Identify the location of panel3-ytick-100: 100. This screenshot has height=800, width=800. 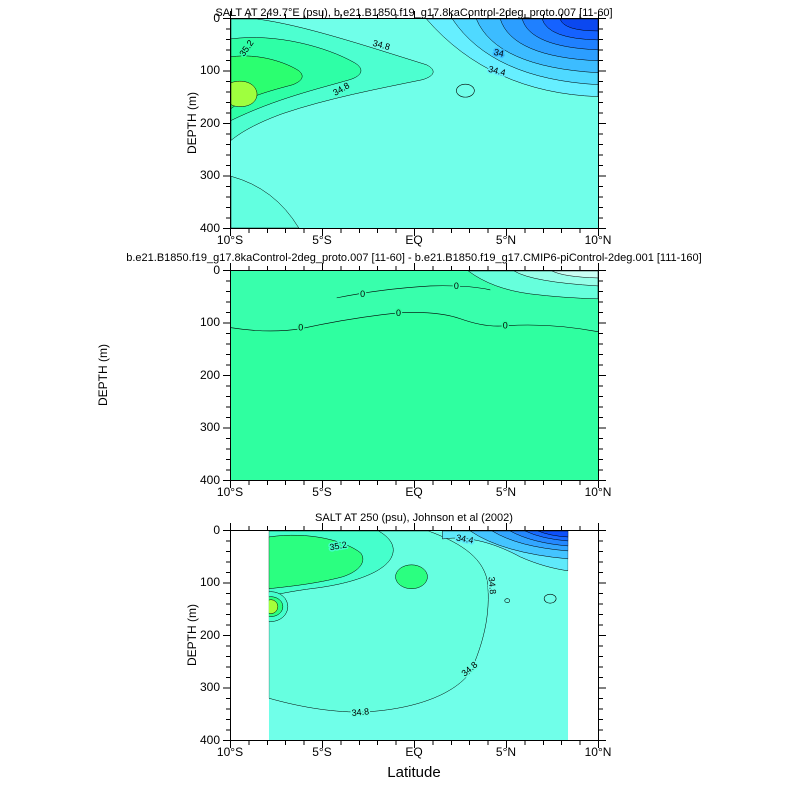
(209, 582).